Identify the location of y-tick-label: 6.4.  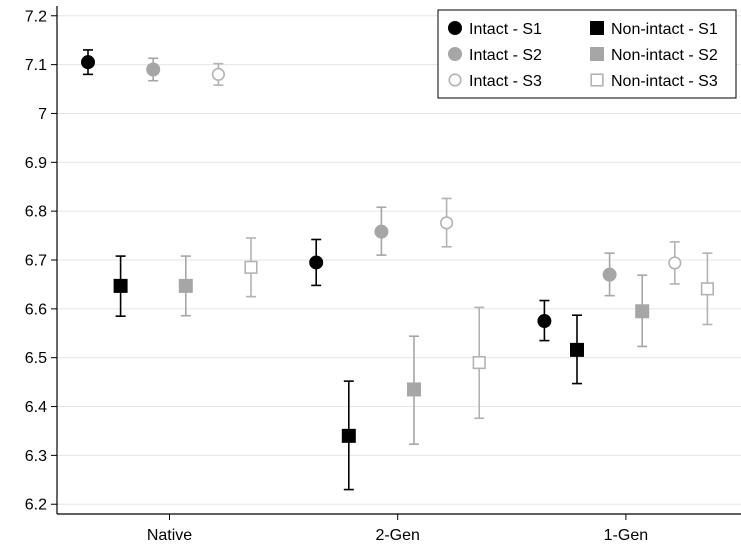
(36, 407).